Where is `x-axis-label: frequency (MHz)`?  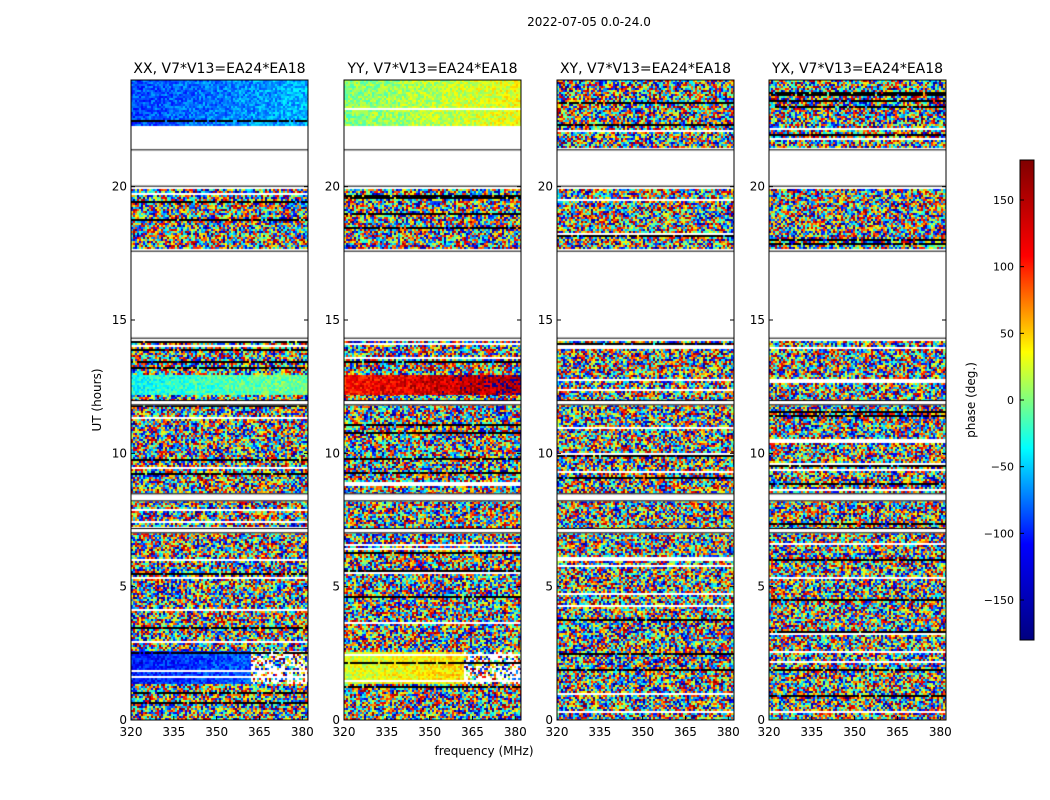
x-axis-label: frequency (MHz) is located at coordinates (483, 751).